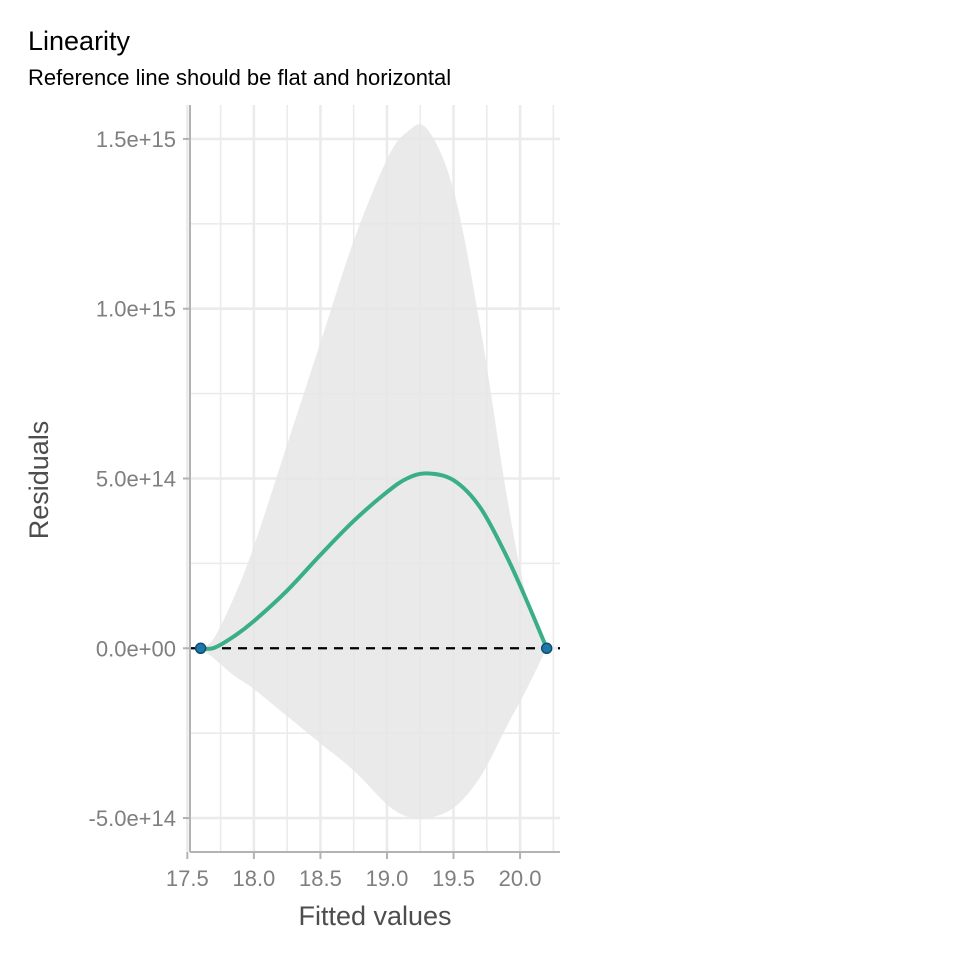  I want to click on y-tick-label: -5.0e+14, so click(132, 818).